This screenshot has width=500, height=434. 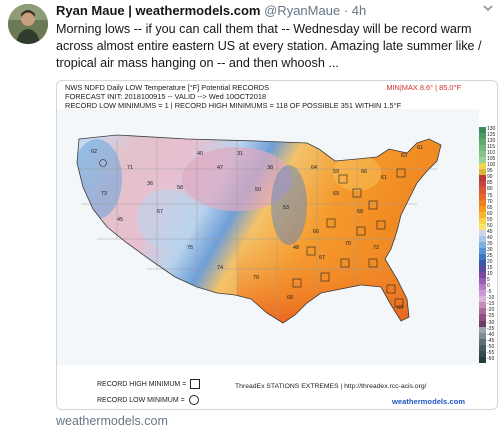 I want to click on avatar, so click(x=28, y=24).